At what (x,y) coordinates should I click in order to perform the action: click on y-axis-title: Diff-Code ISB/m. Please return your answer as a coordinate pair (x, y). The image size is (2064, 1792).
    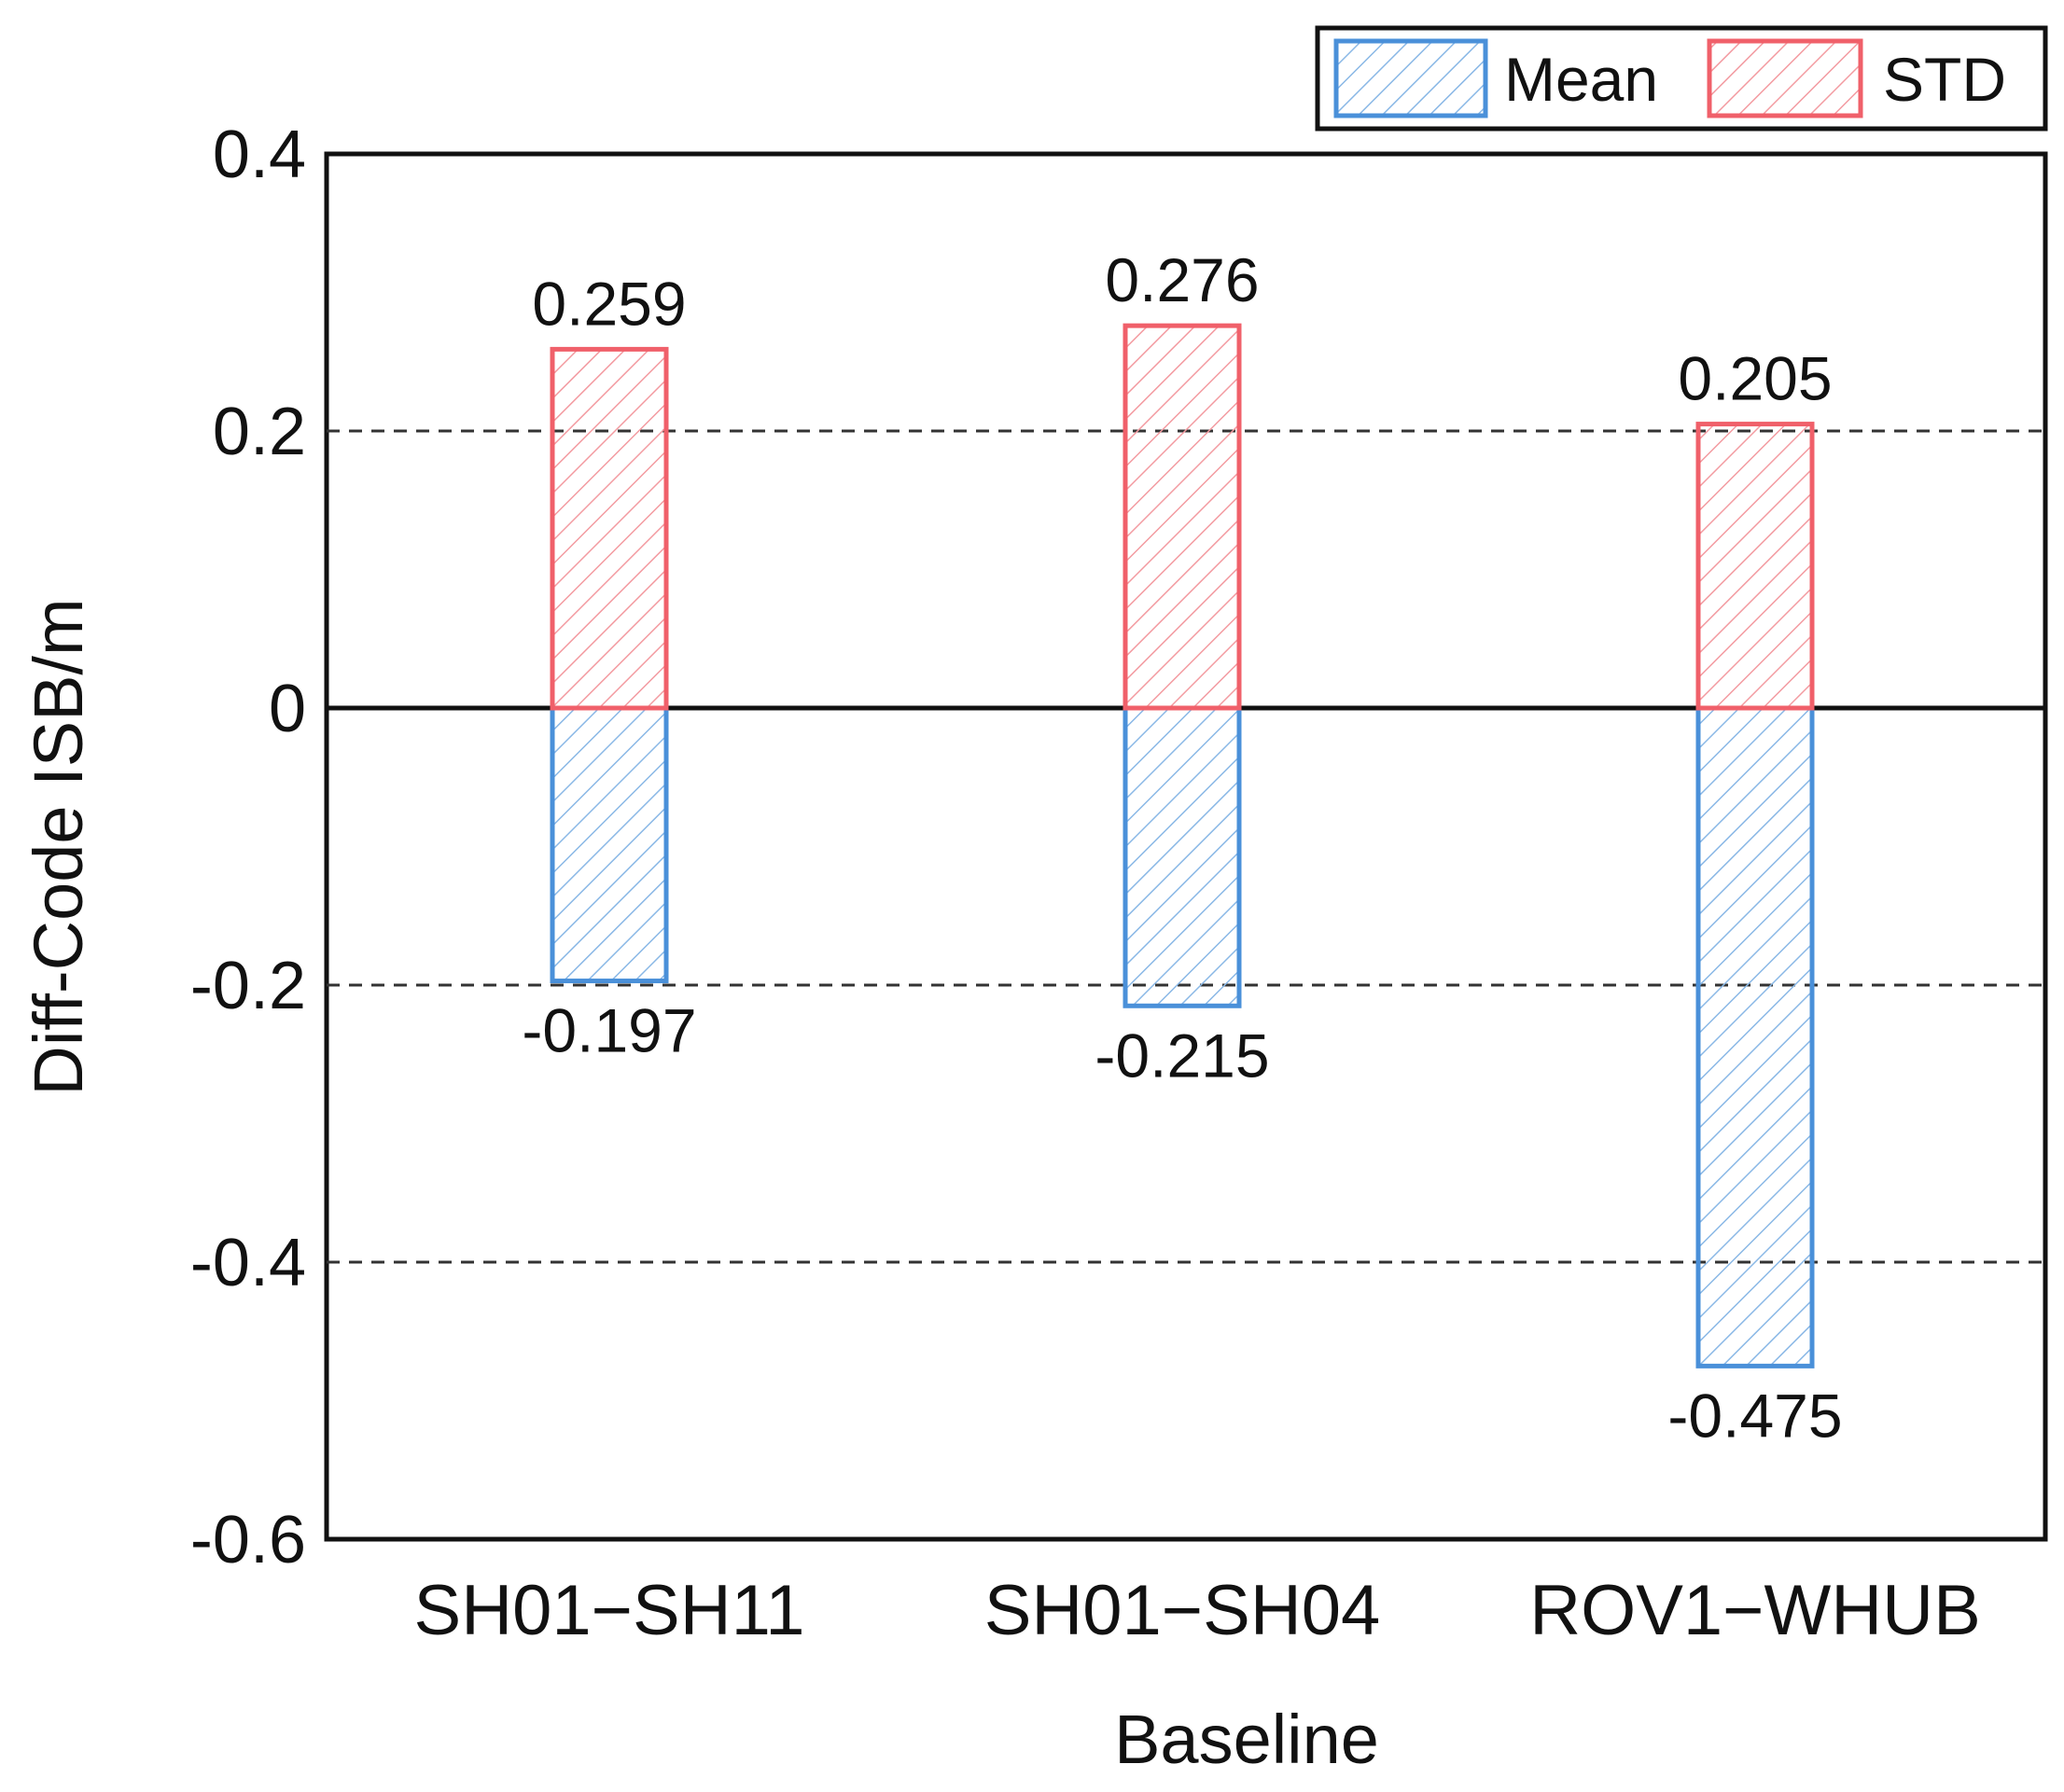
    Looking at the image, I should click on (58, 847).